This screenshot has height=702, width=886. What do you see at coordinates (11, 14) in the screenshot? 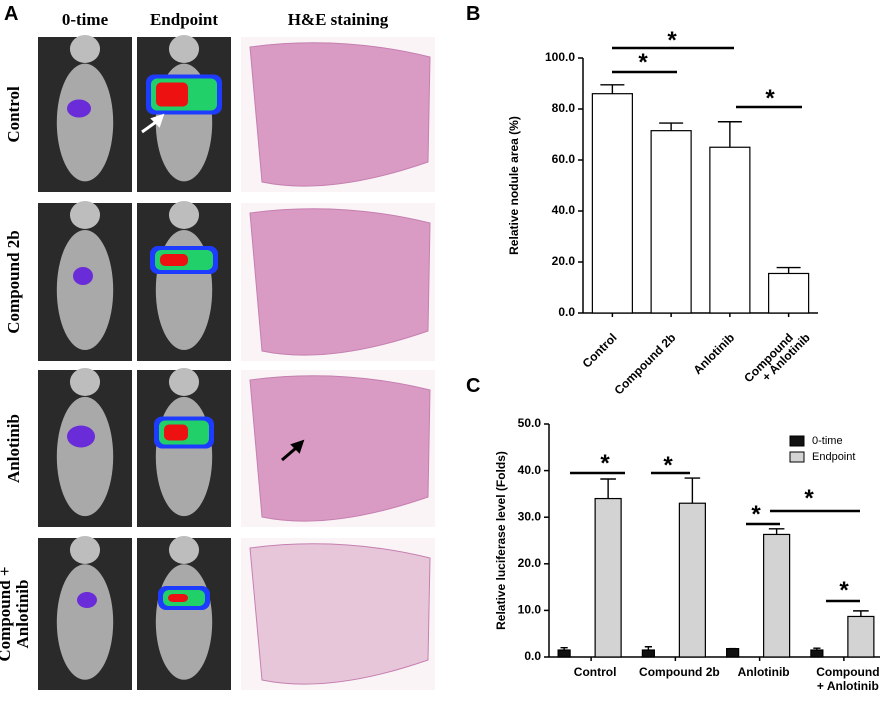
I see `panel-label: A` at bounding box center [11, 14].